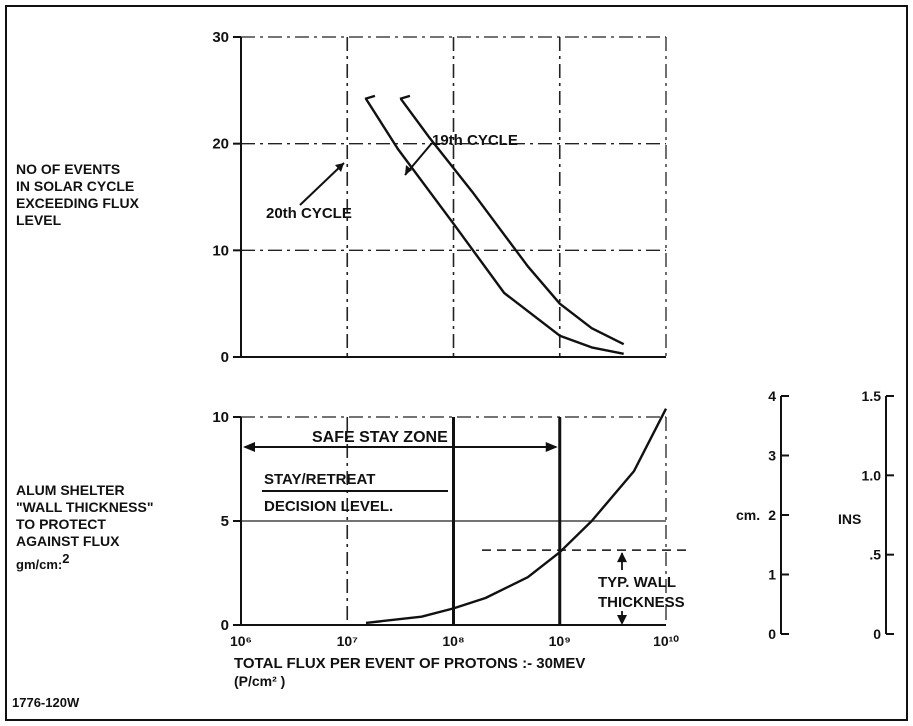  I want to click on safe-stay-arrow-left-head, so click(249, 447).